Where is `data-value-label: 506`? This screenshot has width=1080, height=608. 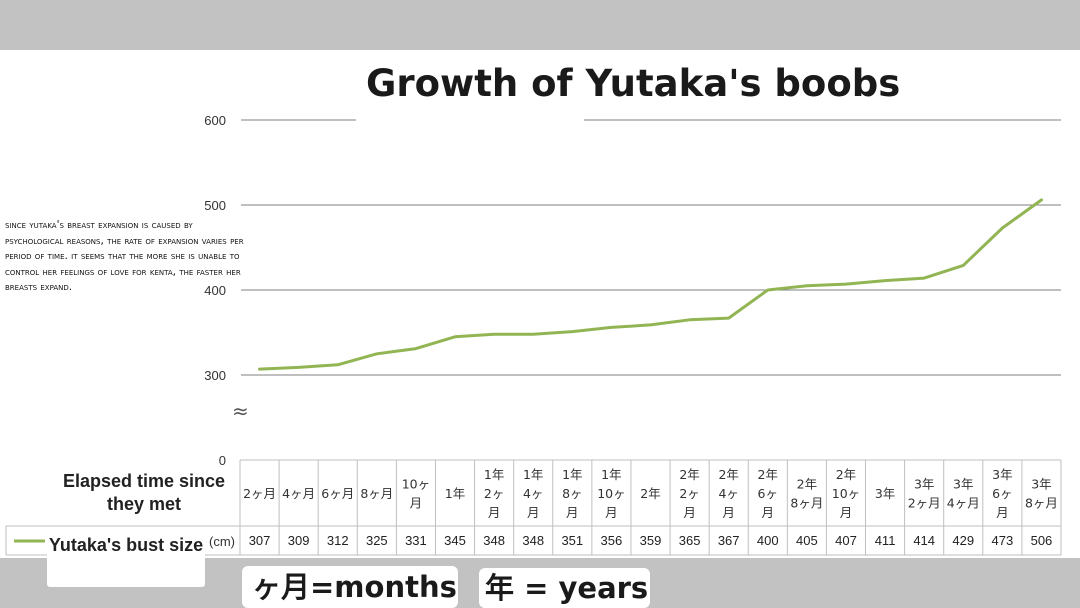
data-value-label: 506 is located at coordinates (1042, 540).